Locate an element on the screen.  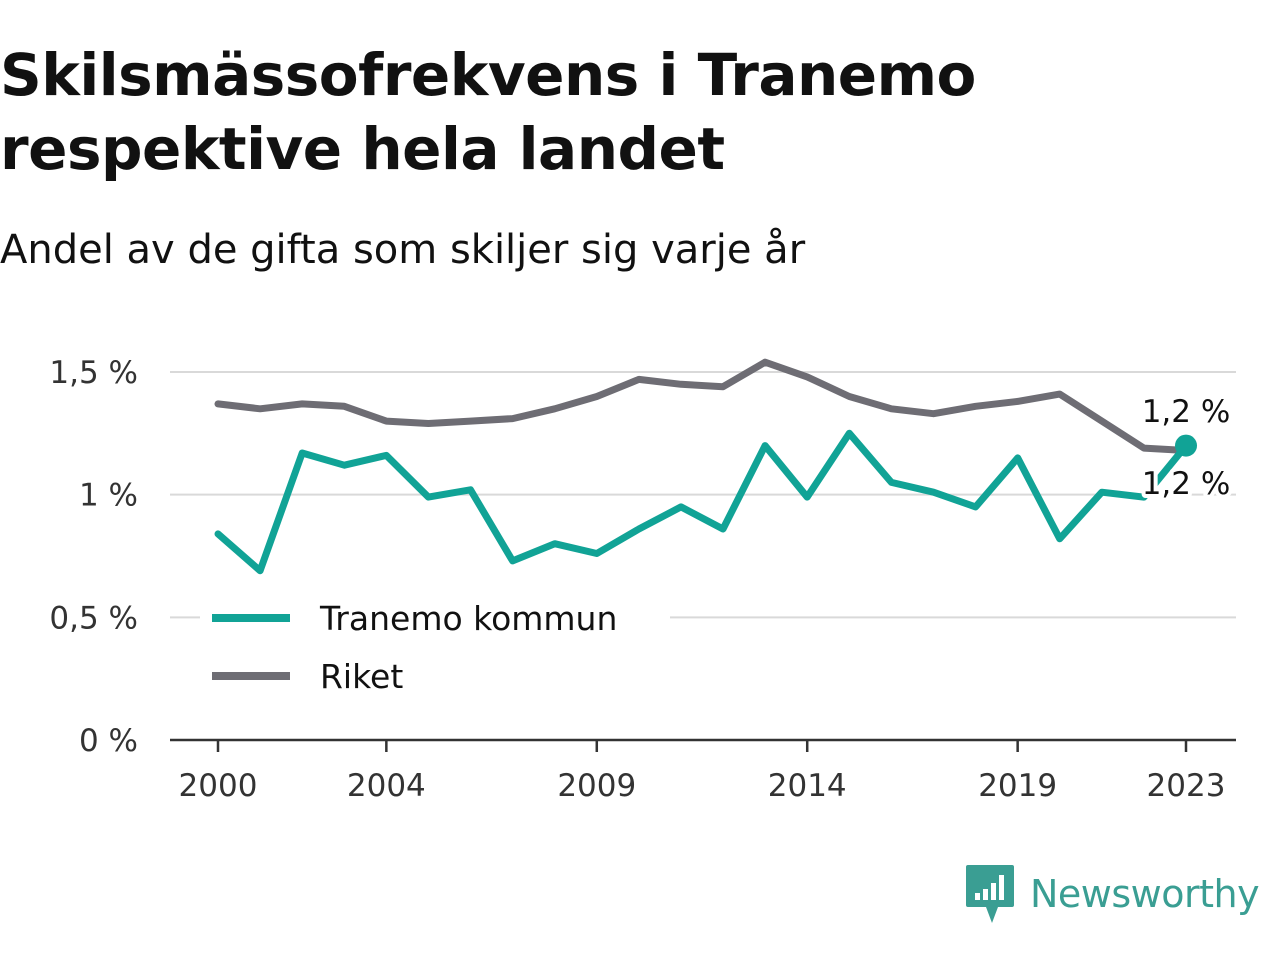
y-tick-label-3: 1,5 % is located at coordinates (93, 373).